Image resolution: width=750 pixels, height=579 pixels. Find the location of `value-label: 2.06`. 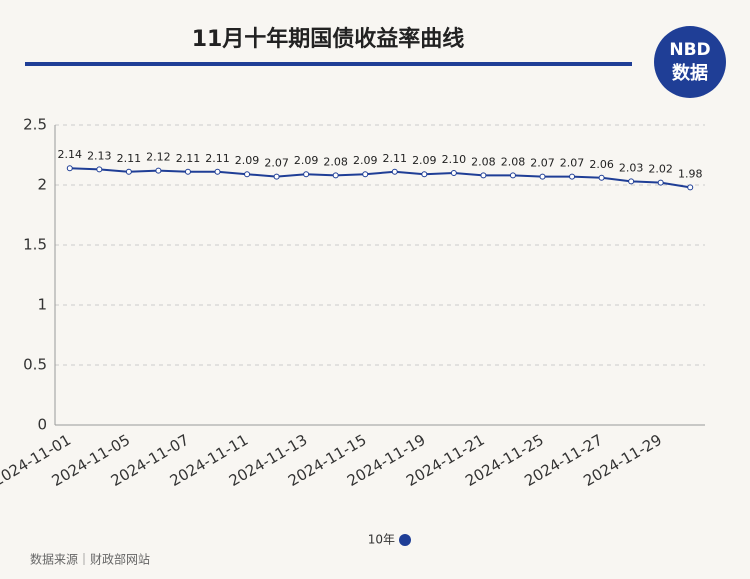

value-label: 2.06 is located at coordinates (601, 164).